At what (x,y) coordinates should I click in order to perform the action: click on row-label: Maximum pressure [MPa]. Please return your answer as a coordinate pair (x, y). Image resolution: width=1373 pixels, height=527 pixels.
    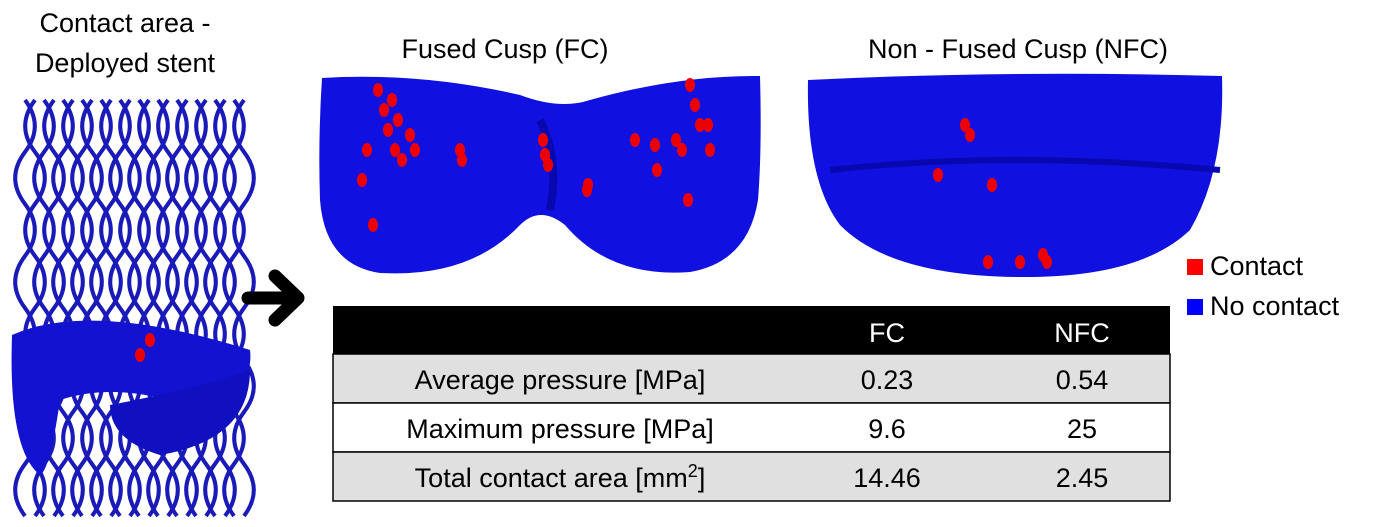
    Looking at the image, I should click on (560, 429).